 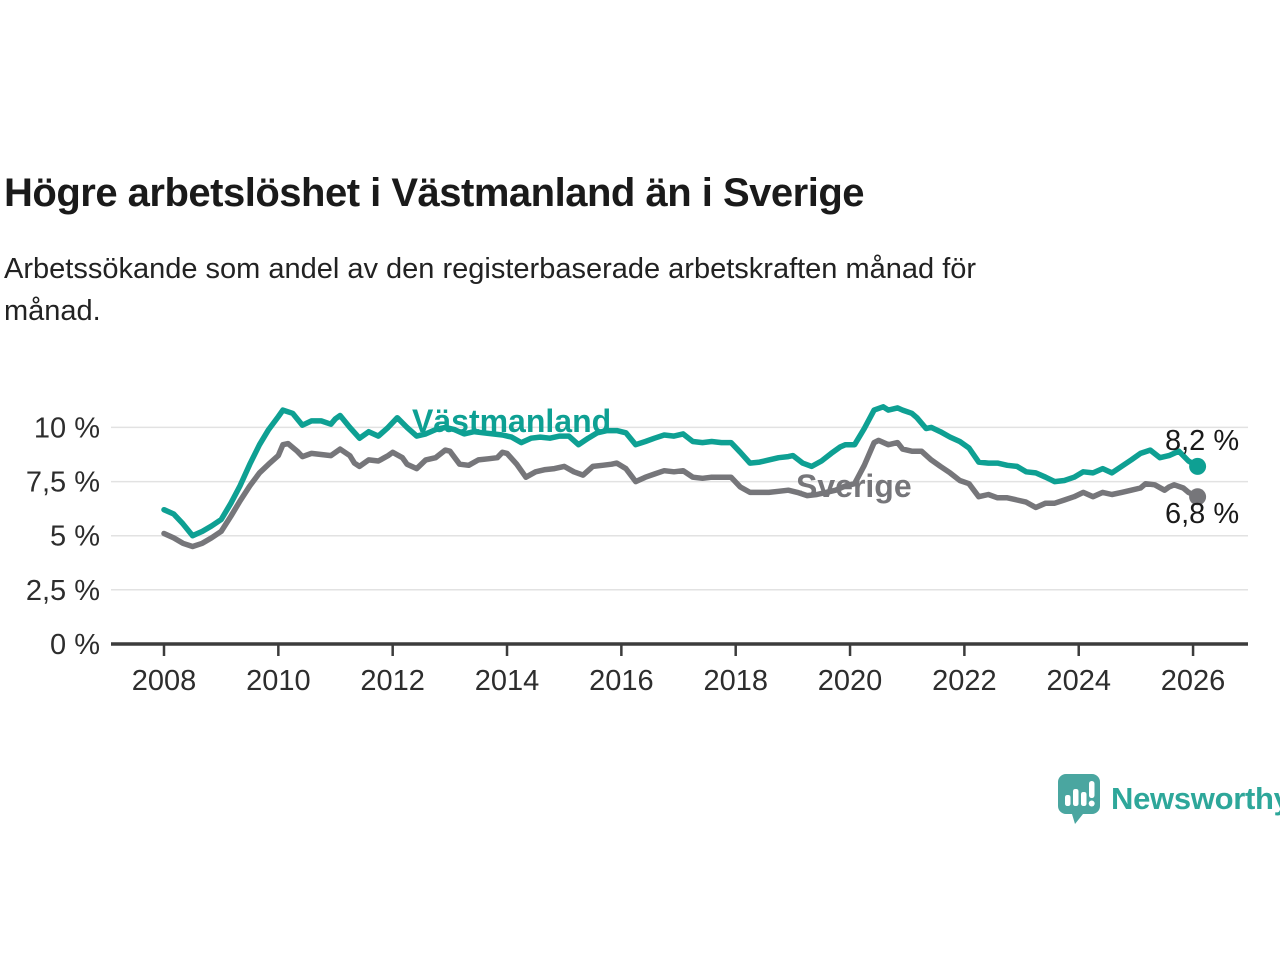 What do you see at coordinates (1193, 681) in the screenshot?
I see `x-tick-label: 2026` at bounding box center [1193, 681].